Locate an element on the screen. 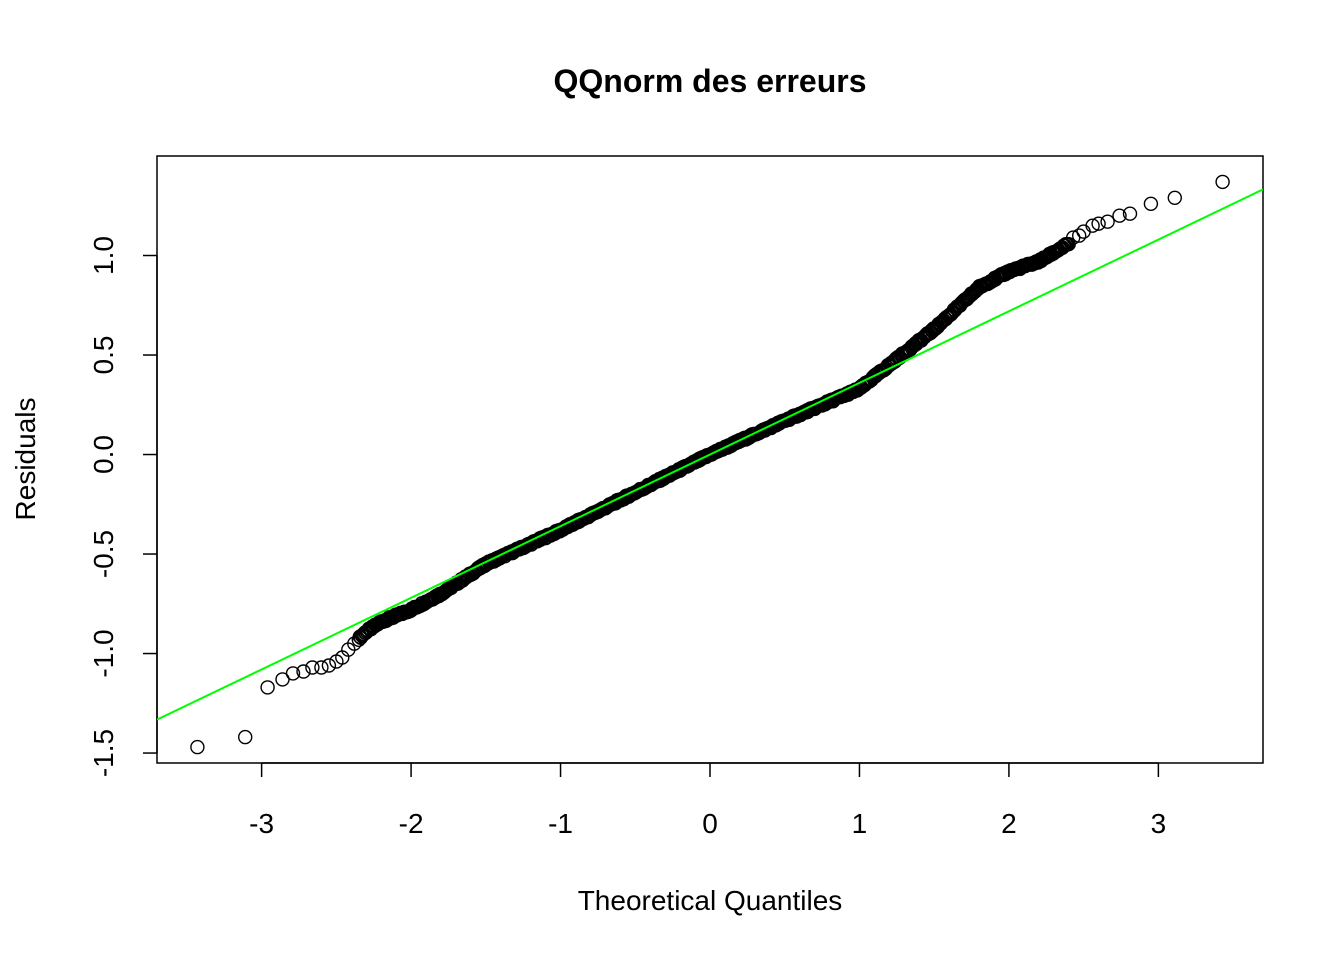  y-tick-label: -0.5 is located at coordinates (103, 554).